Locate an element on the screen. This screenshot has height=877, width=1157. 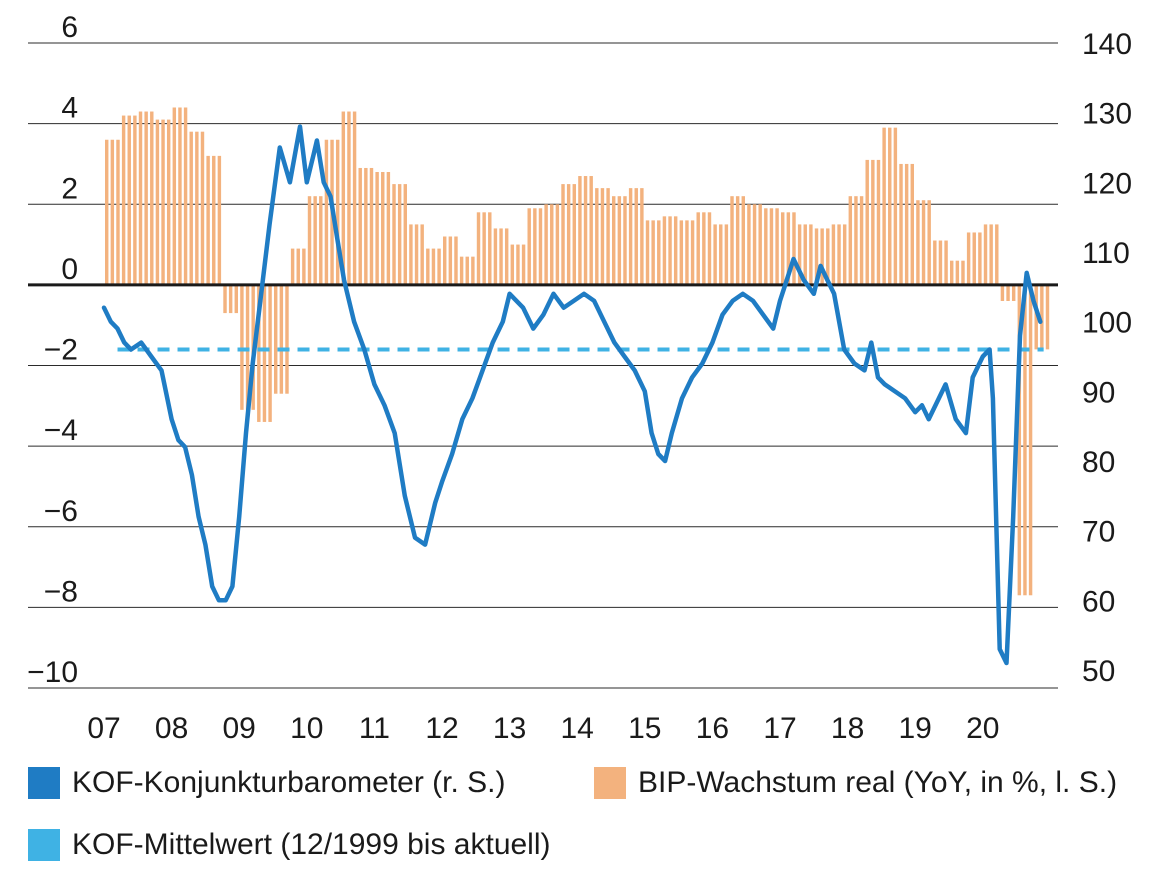
right-tick-label: 60 is located at coordinates (1098, 601).